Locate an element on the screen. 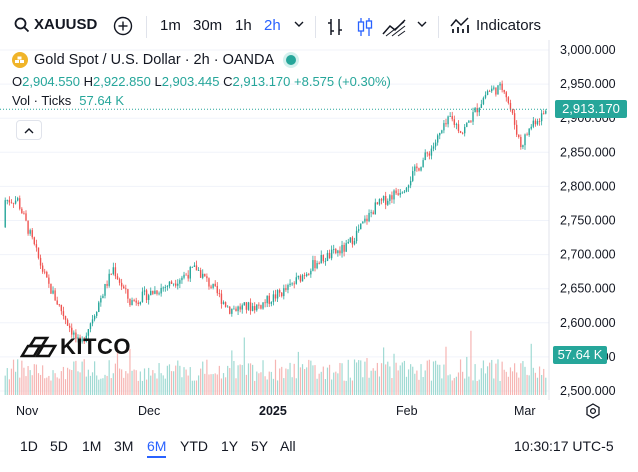 The width and height of the screenshot is (638, 472). range-all: All is located at coordinates (288, 446).